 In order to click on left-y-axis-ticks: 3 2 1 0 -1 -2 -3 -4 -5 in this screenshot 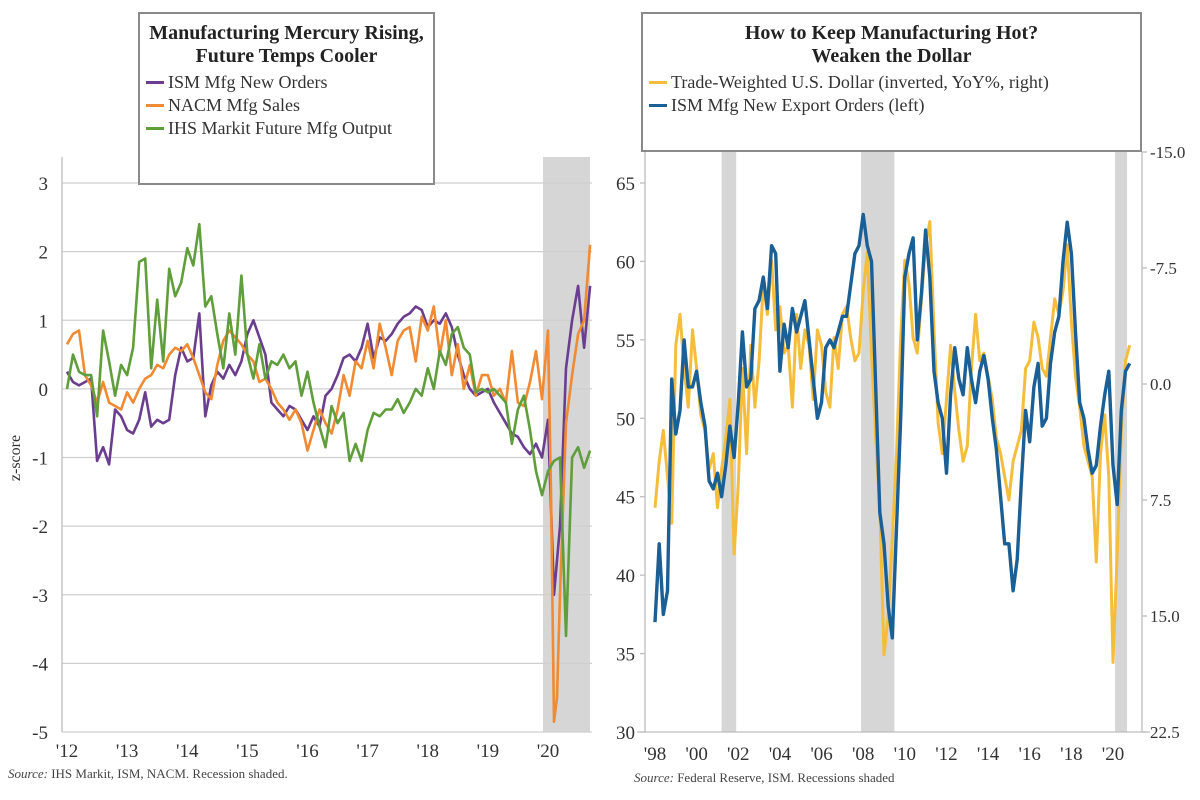, I will do `click(40, 459)`.